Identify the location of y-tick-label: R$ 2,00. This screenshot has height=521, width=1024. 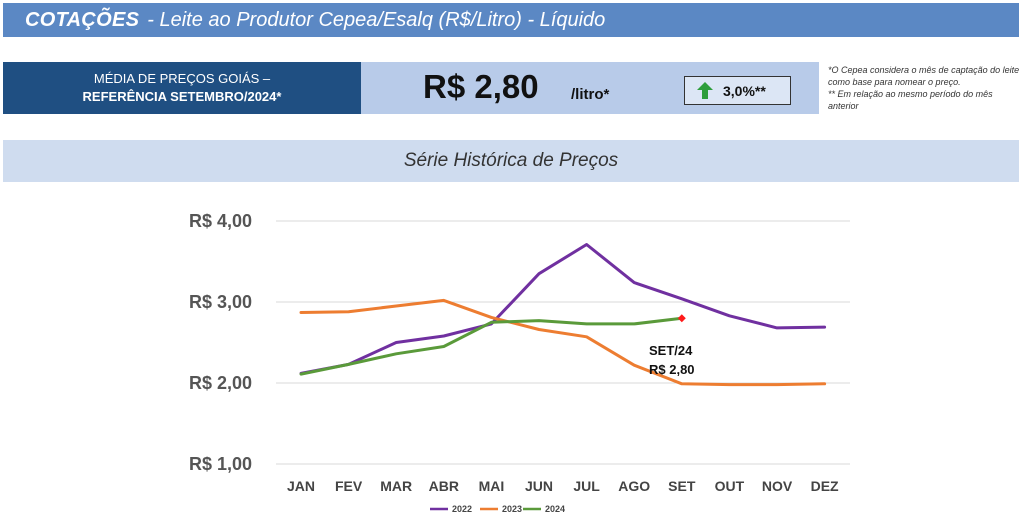
(220, 383).